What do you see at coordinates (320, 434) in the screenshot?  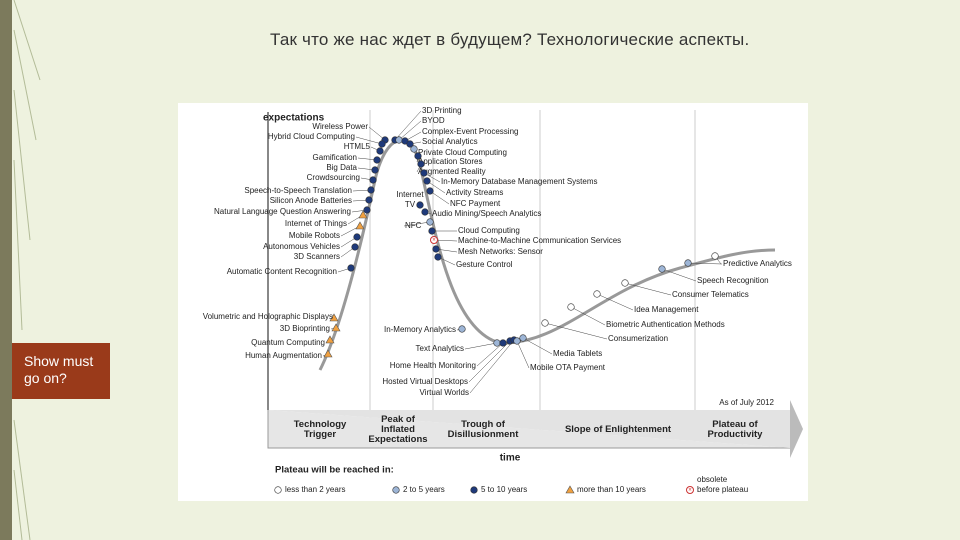 I see `phase-label-line: Trigger` at bounding box center [320, 434].